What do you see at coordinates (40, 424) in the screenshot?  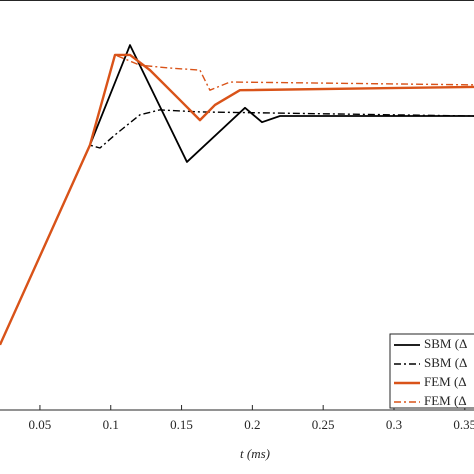 I see `x-tick-label: 0.05` at bounding box center [40, 424].